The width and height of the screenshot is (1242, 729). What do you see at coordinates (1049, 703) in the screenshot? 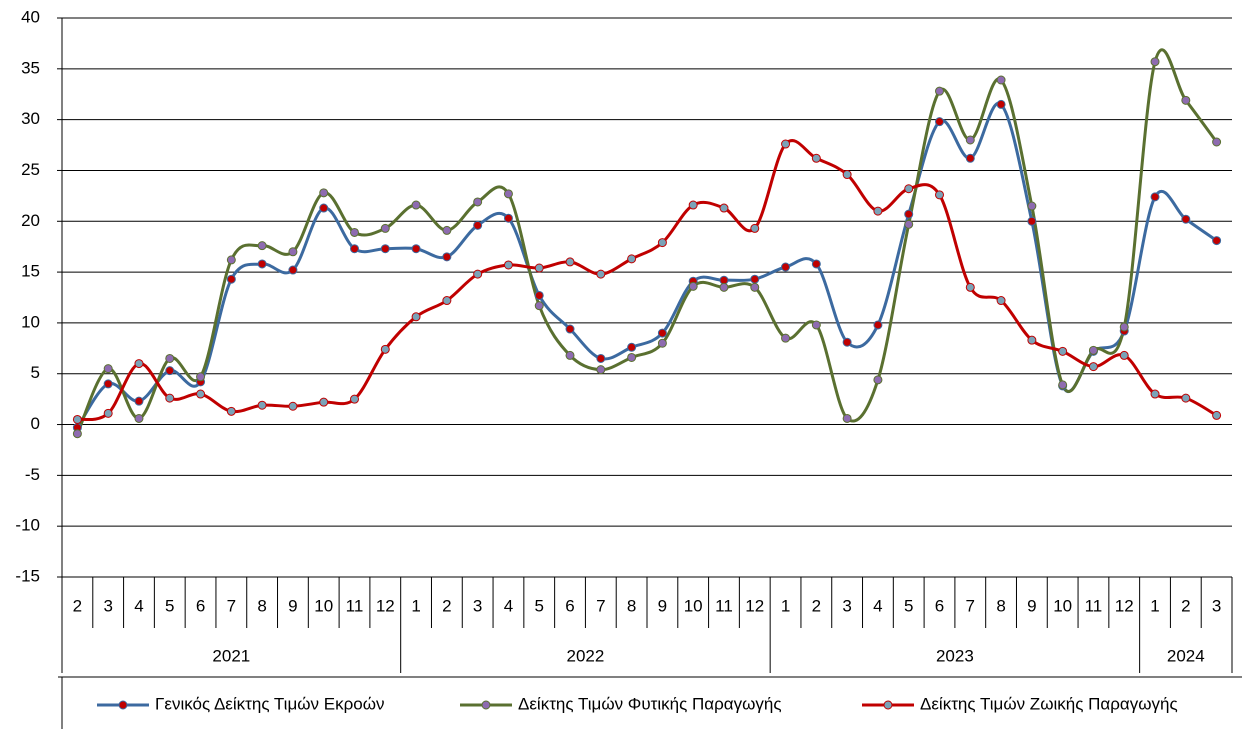
I see `legend-label: Δείκτης Τιμών Ζωικής Παραγωγής` at bounding box center [1049, 703].